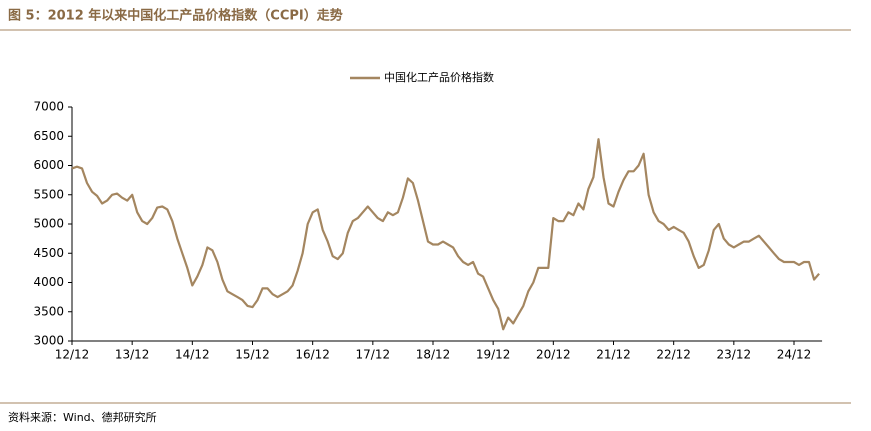 Image resolution: width=871 pixels, height=431 pixels. I want to click on y-tick-label: 6000, so click(48, 165).